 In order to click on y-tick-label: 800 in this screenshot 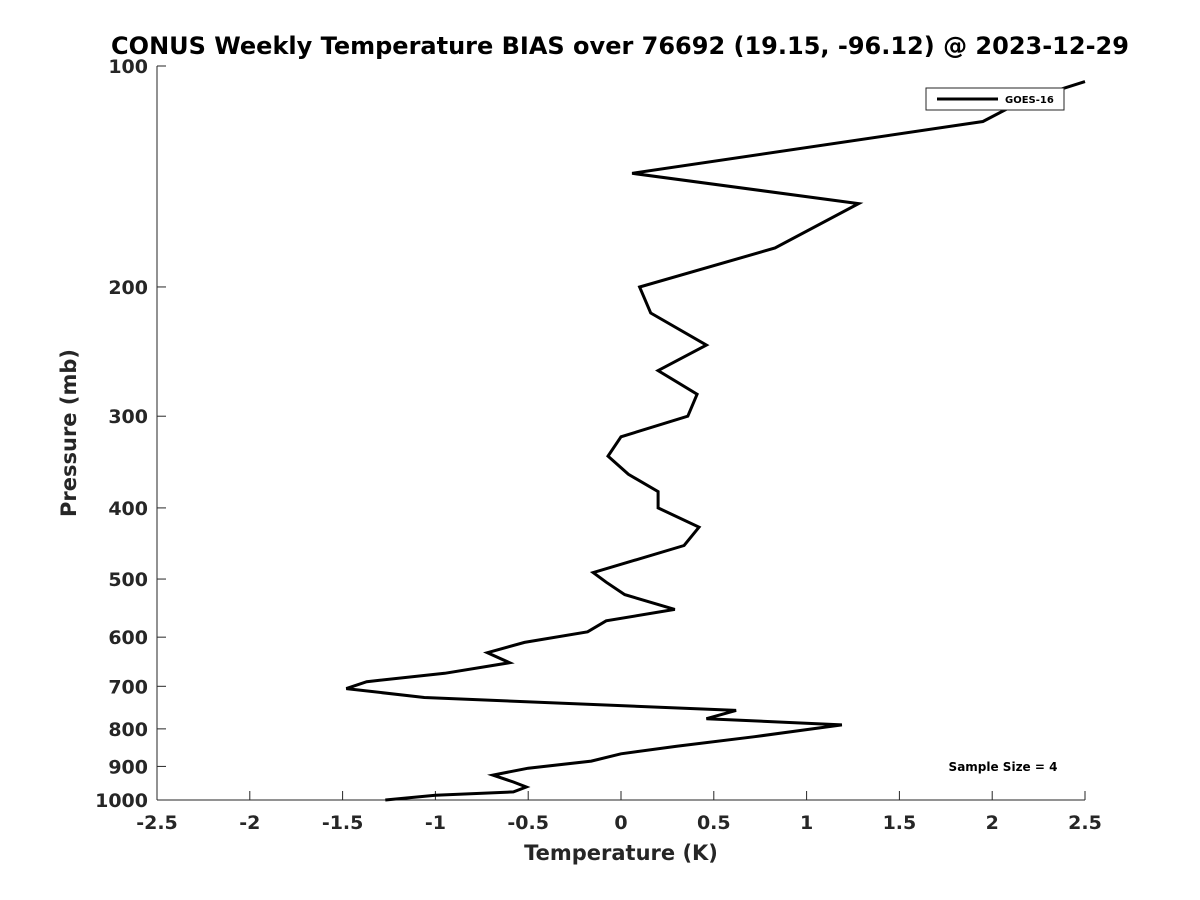, I will do `click(128, 730)`.